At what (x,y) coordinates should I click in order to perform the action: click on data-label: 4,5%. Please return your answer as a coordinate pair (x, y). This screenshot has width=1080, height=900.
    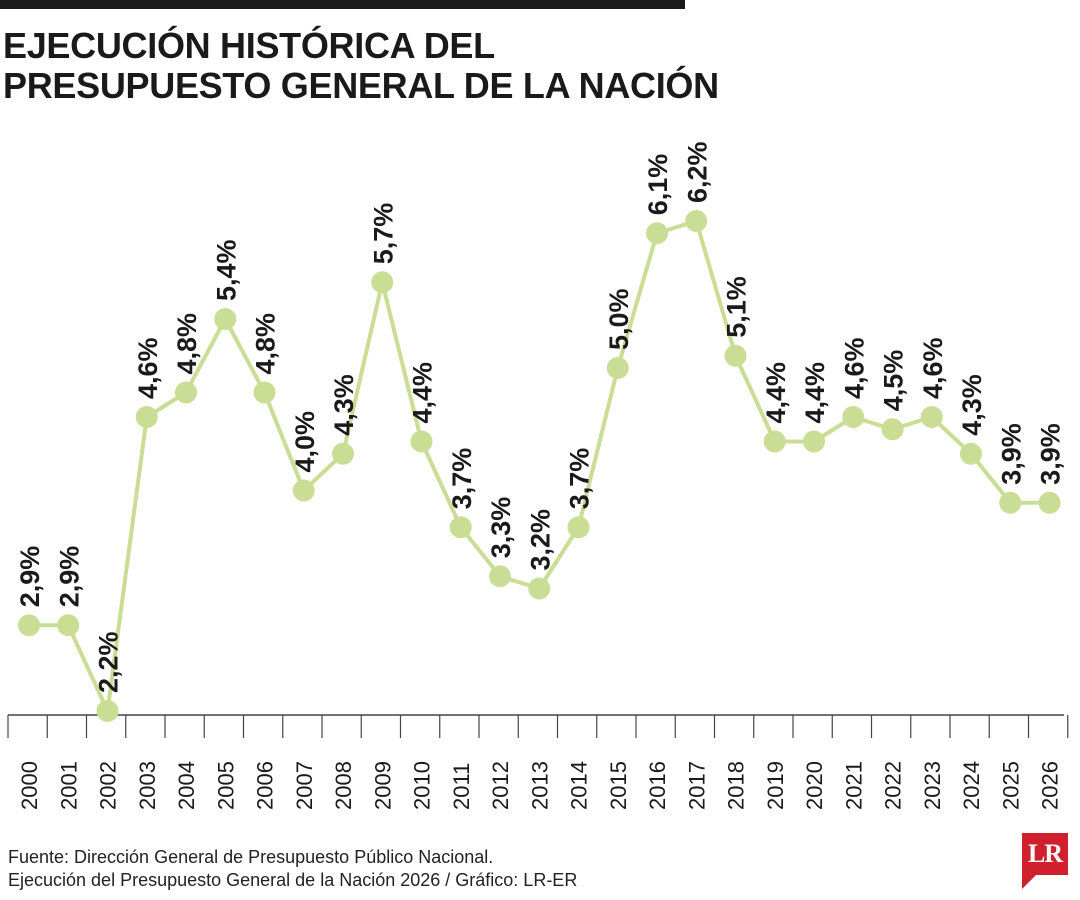
    Looking at the image, I should click on (894, 381).